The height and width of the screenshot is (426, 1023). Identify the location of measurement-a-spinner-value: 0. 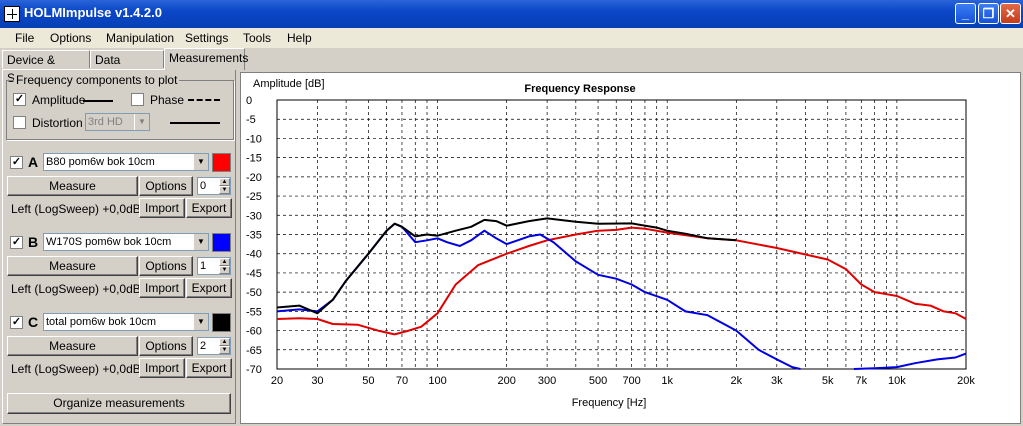
(203, 186).